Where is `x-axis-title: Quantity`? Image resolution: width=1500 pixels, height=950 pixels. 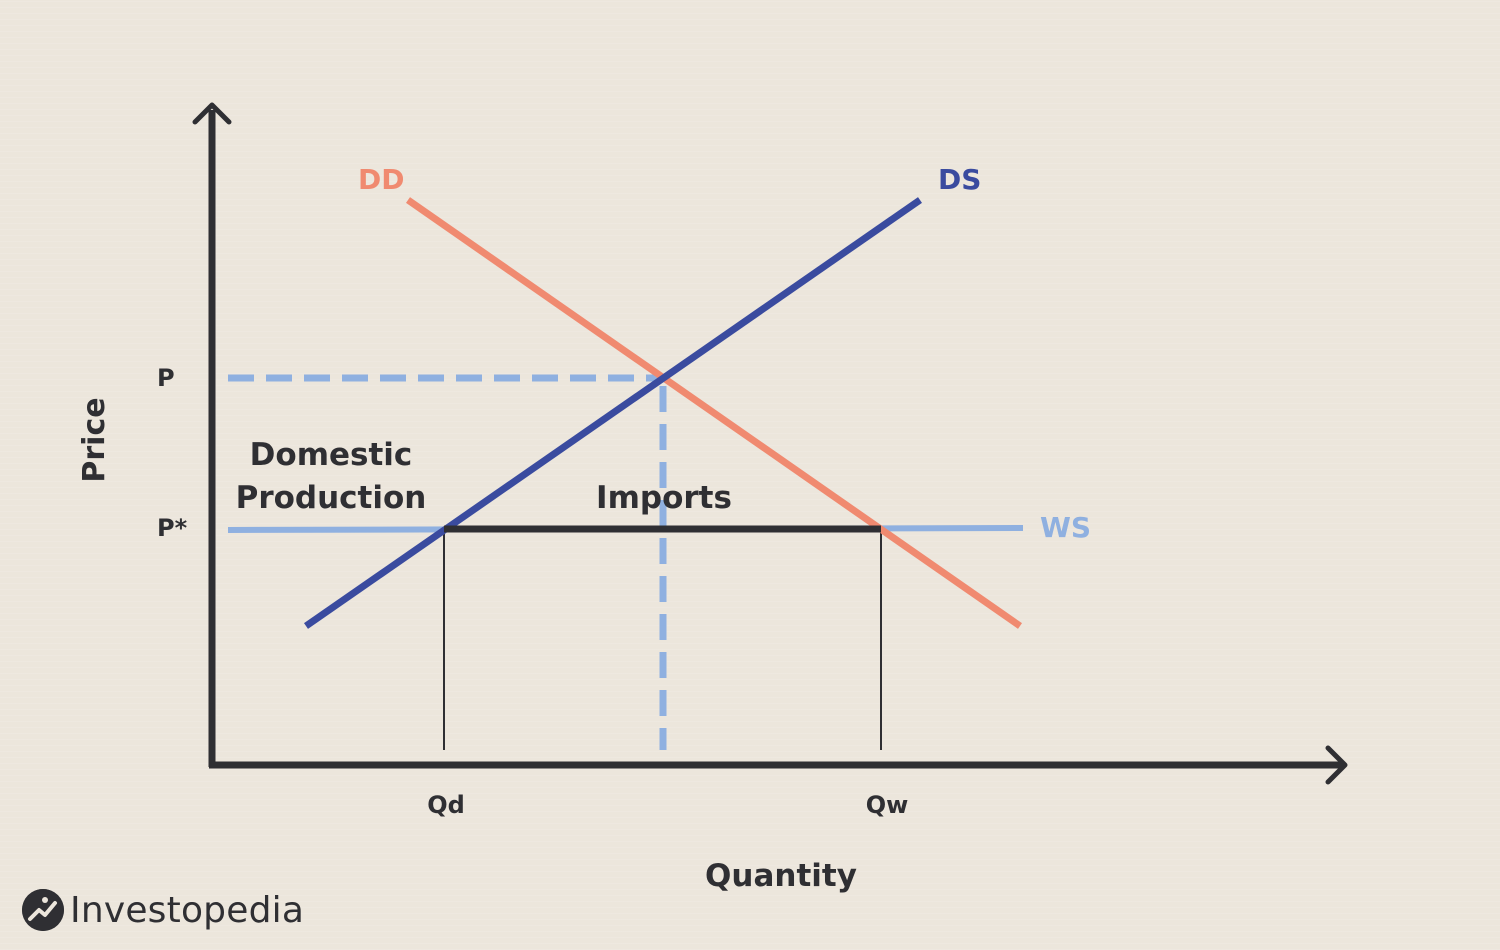
x-axis-title: Quantity is located at coordinates (781, 876).